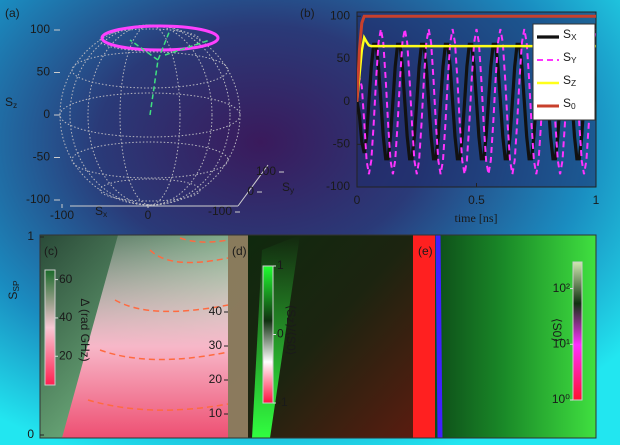 The image size is (620, 445). Describe the element at coordinates (12, 13) in the screenshot. I see `panel-label: (a)` at that location.